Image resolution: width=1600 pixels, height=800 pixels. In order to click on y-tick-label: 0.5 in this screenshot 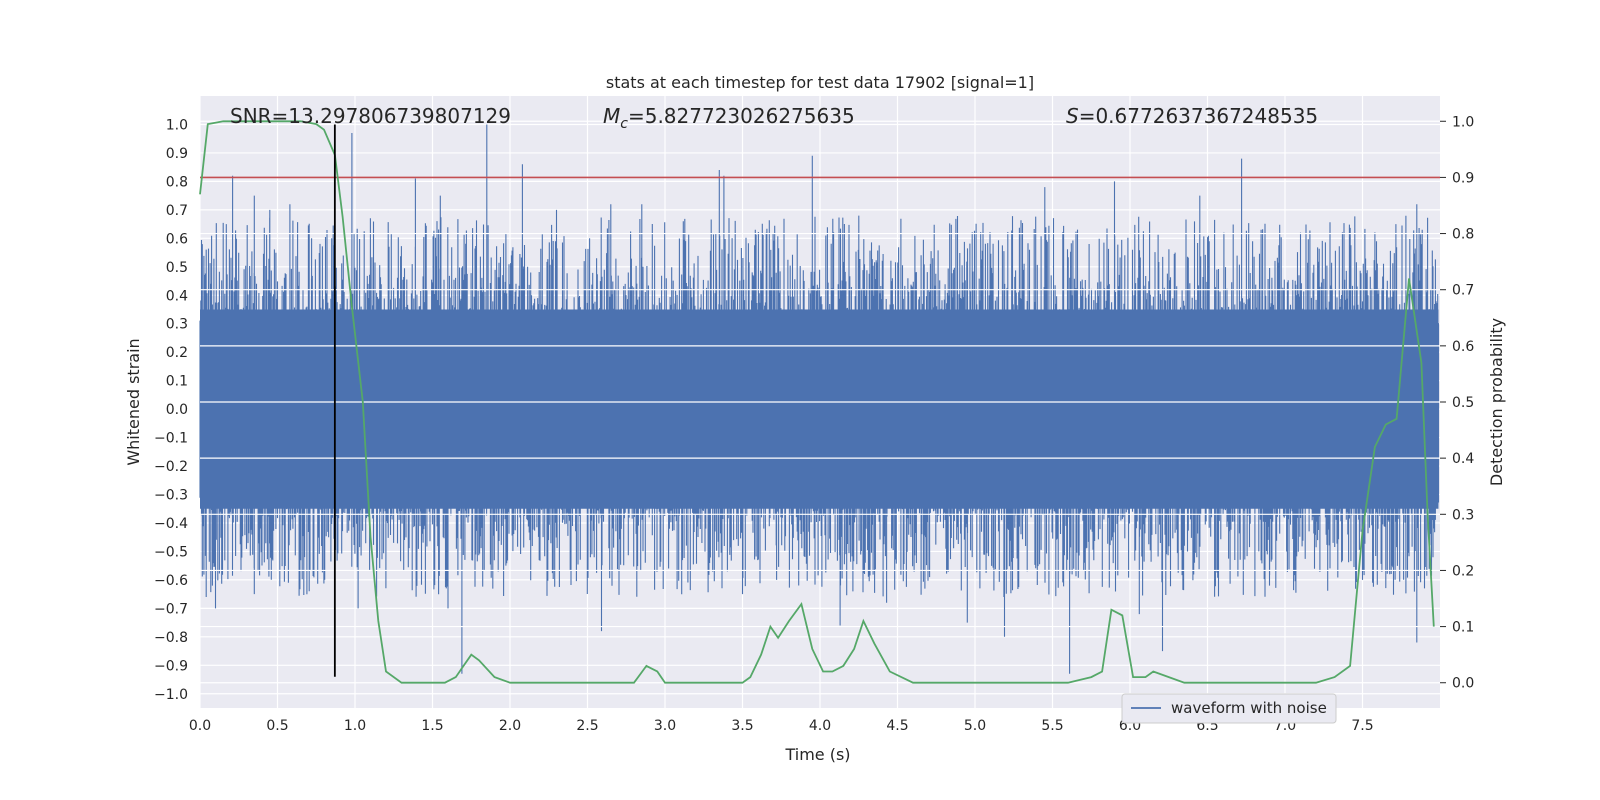, I will do `click(177, 268)`.